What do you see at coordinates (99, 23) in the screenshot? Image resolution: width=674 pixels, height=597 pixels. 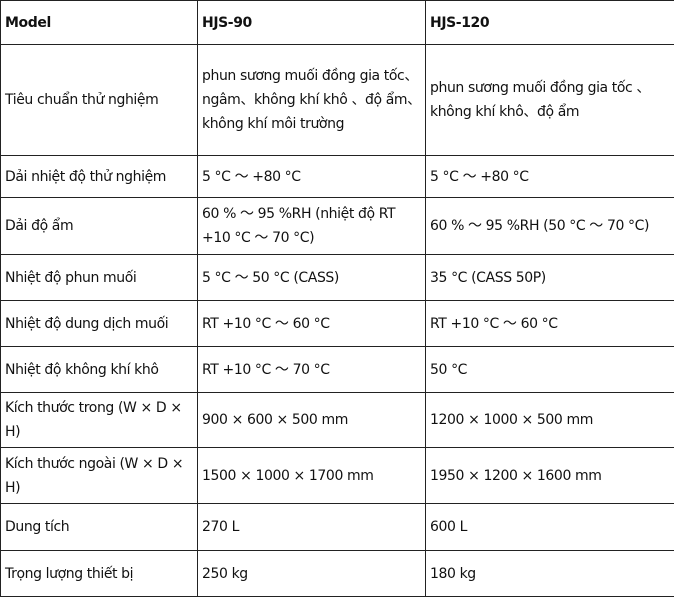 I see `header-cell: Model` at bounding box center [99, 23].